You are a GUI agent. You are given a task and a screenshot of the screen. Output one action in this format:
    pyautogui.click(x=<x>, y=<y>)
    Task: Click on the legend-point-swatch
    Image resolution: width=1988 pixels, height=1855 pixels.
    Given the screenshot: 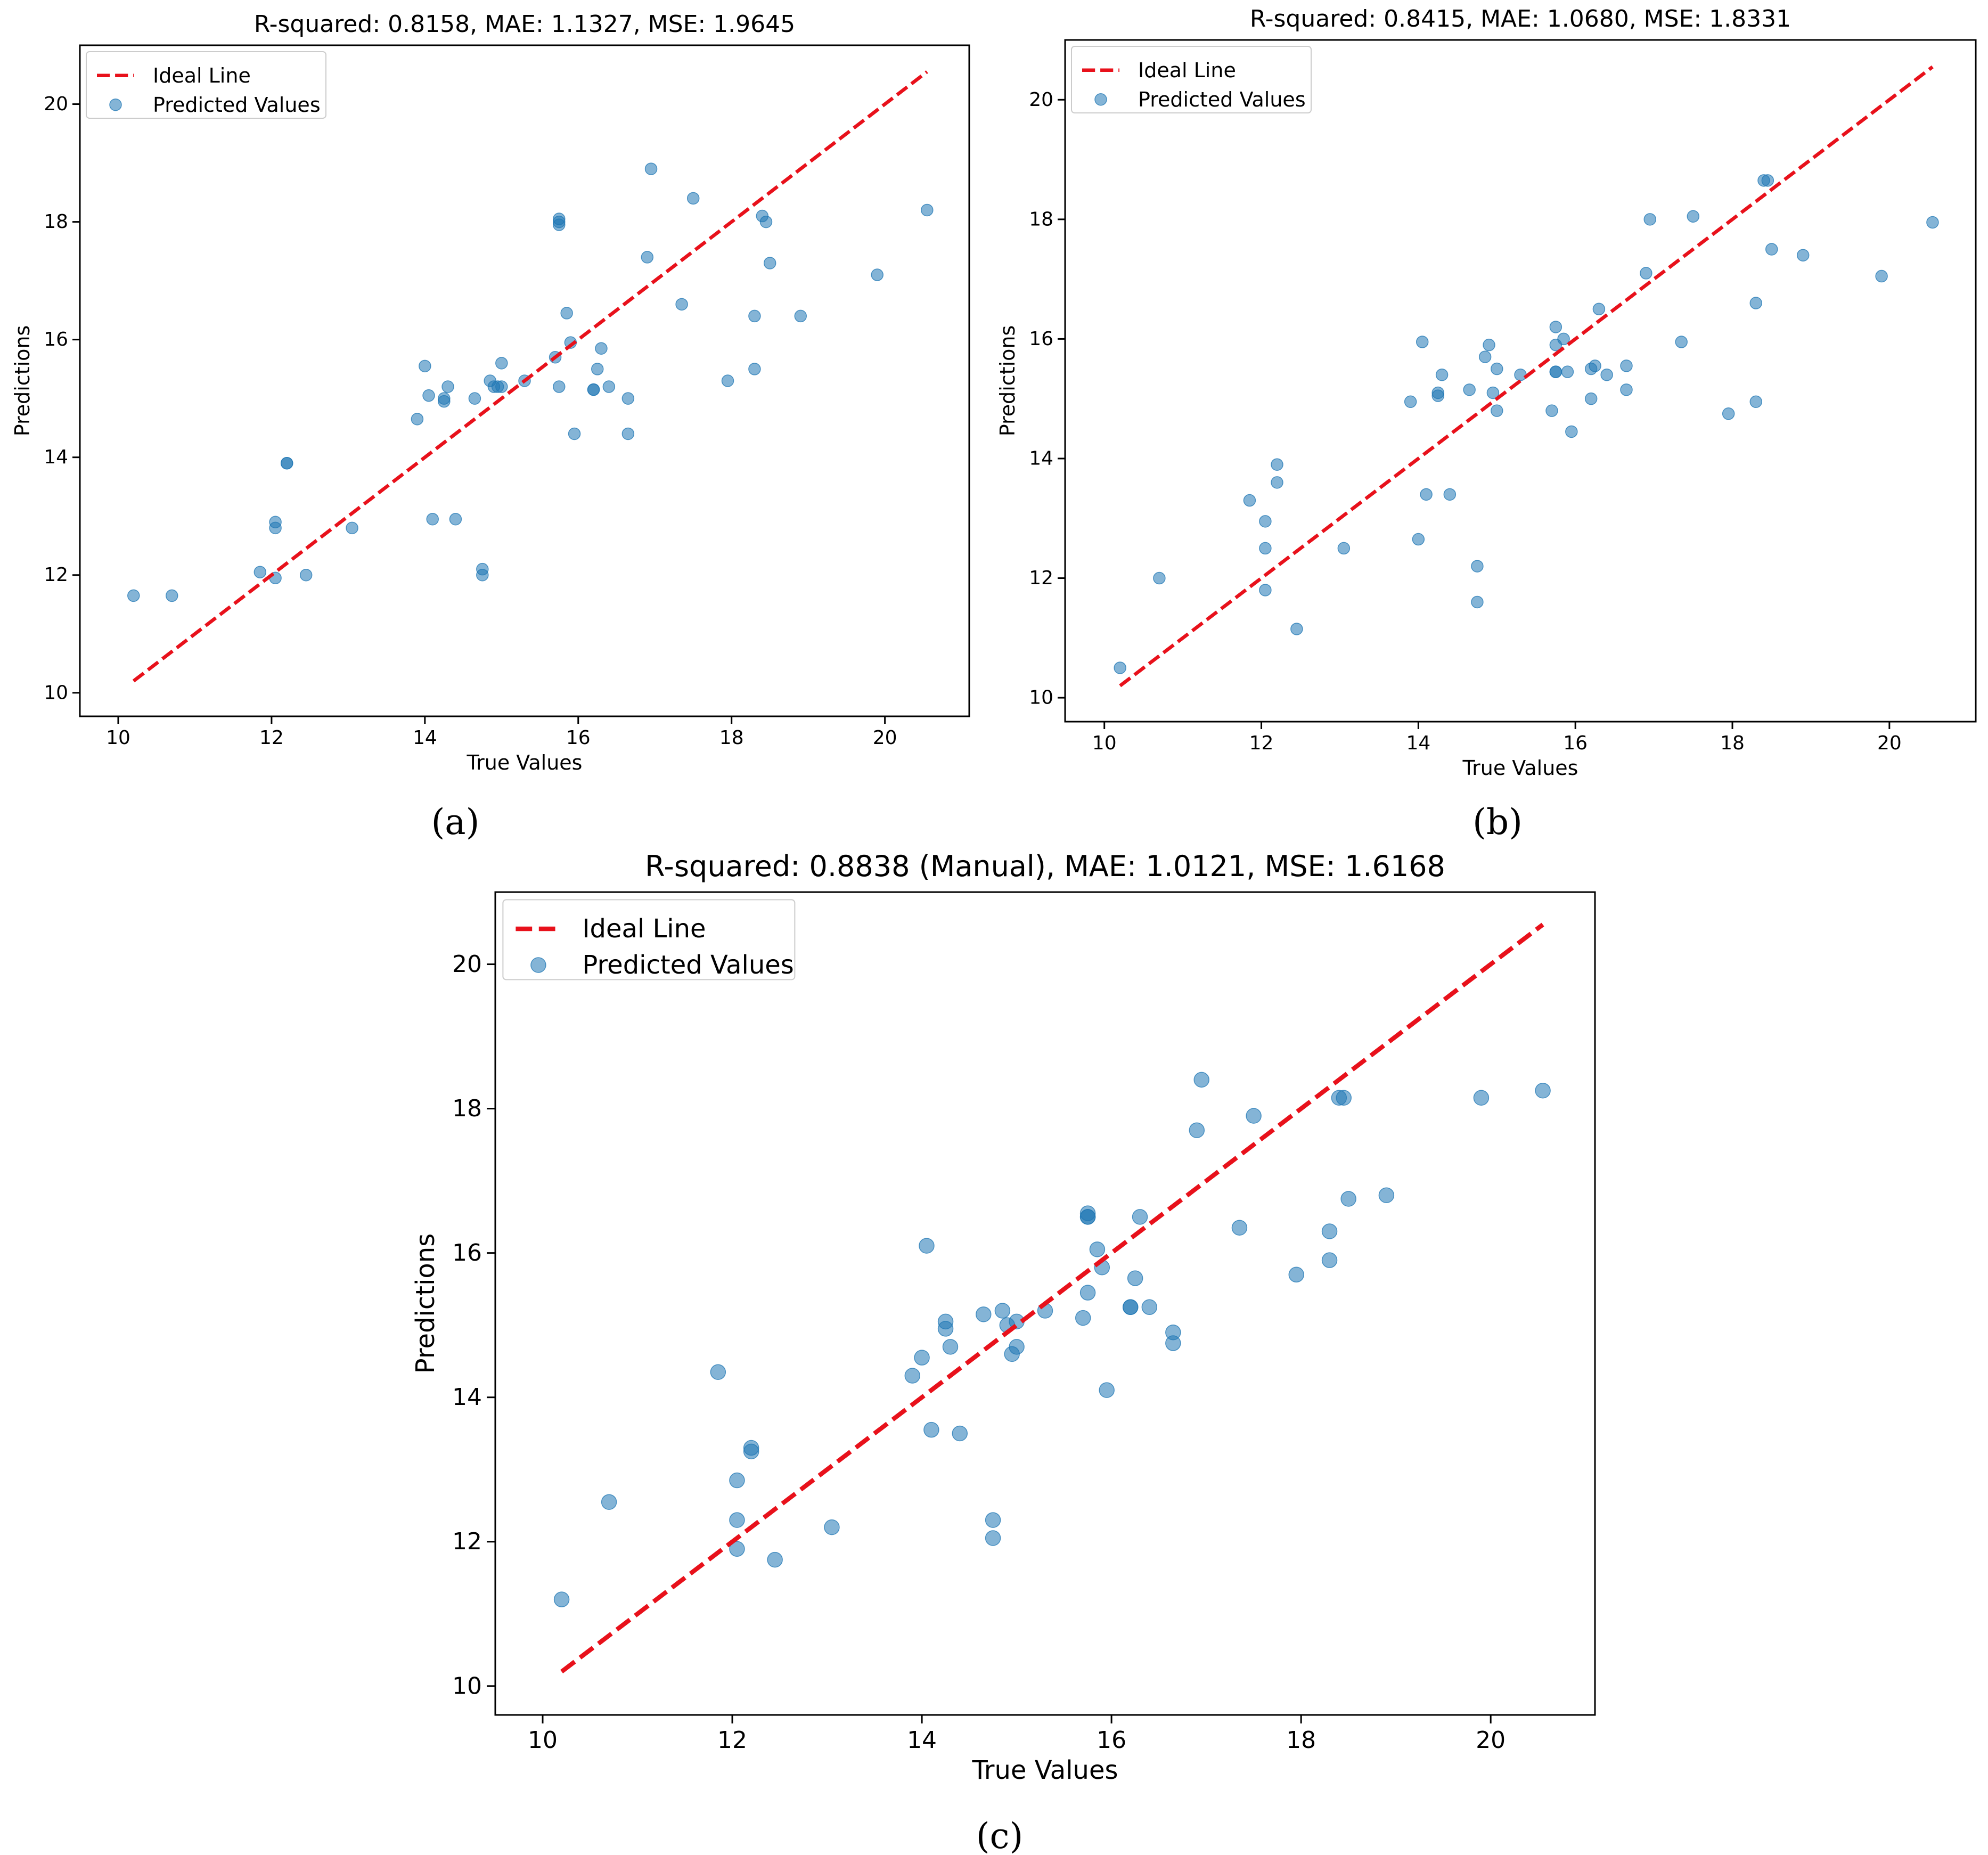 What is the action you would take?
    pyautogui.click(x=538, y=965)
    